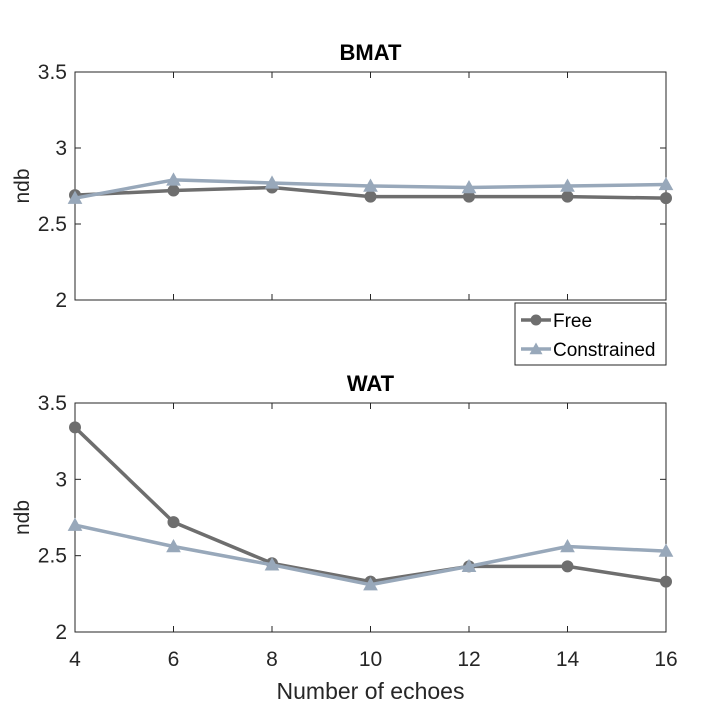 This screenshot has height=719, width=720. Describe the element at coordinates (604, 350) in the screenshot. I see `legend-label: Constrained` at that location.